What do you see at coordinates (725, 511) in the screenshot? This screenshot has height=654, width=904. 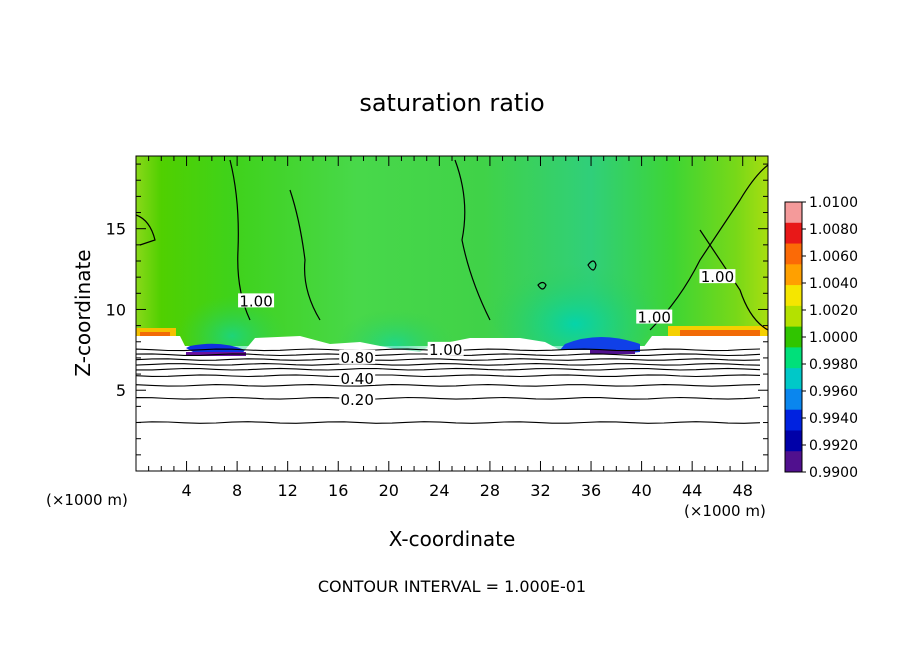 I see `x-unit-right: (×1000 m)` at bounding box center [725, 511].